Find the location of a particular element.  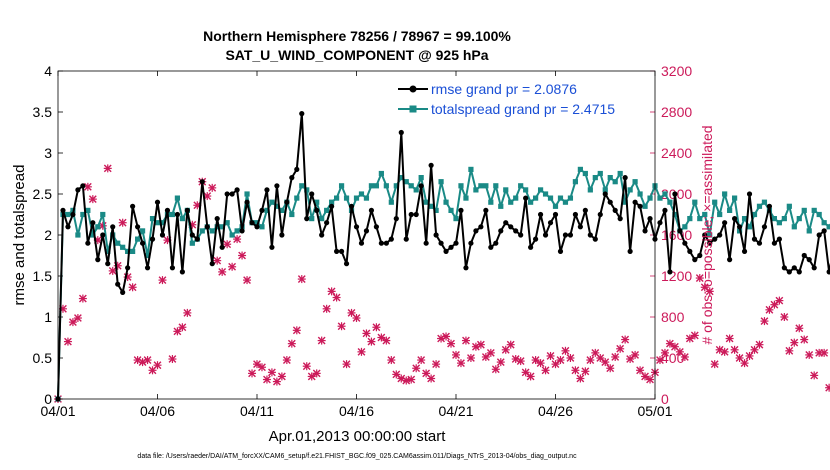

y-tick-label: 1 is located at coordinates (48, 317).